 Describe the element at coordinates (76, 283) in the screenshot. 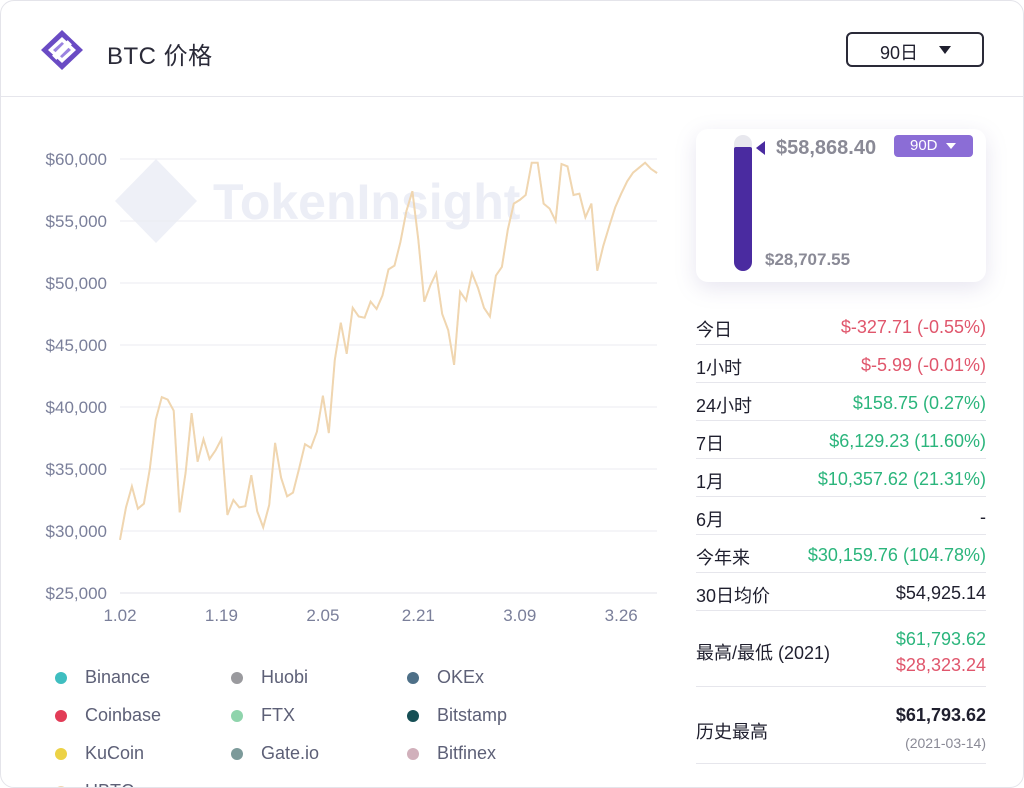

I see `y-tick-label: $50,000` at that location.